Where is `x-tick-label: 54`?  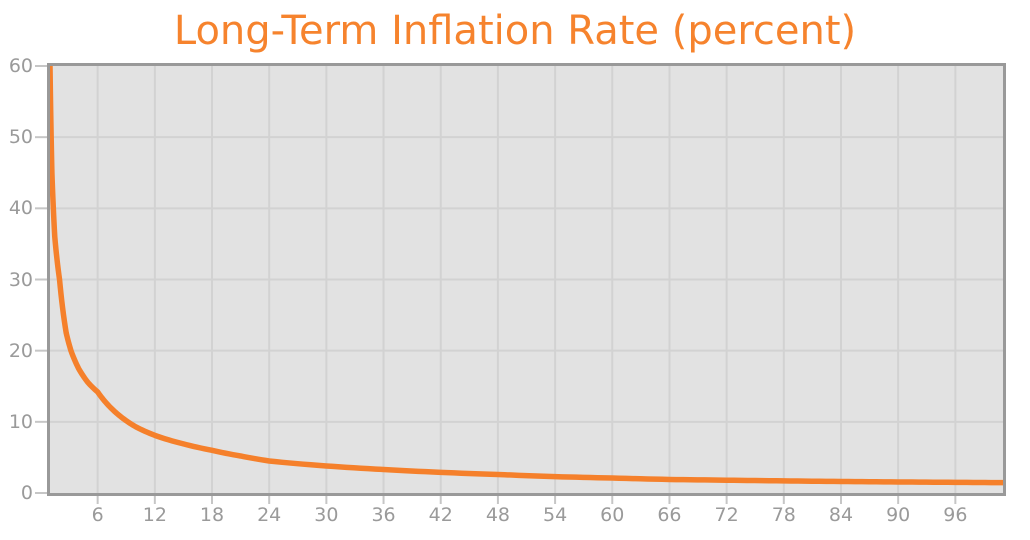
x-tick-label: 54 is located at coordinates (555, 515).